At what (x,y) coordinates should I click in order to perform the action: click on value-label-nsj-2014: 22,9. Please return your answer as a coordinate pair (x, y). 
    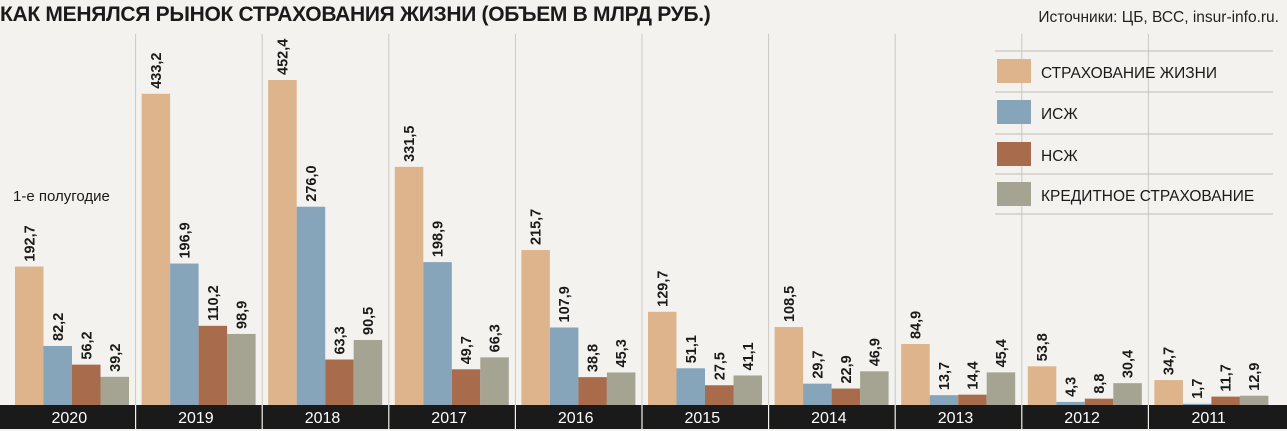
    Looking at the image, I should click on (847, 369).